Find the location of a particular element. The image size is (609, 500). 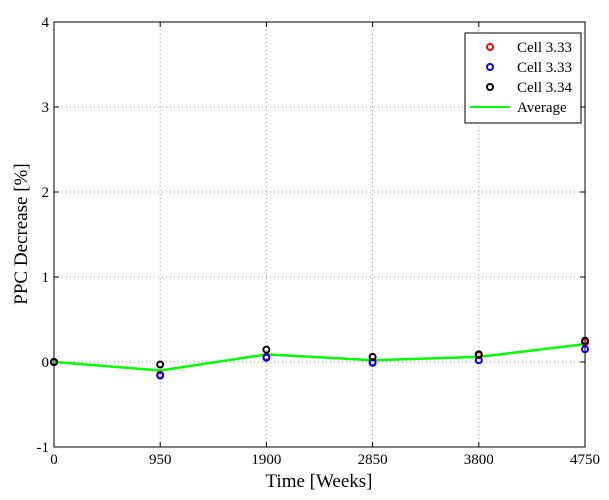

x-tick-label: 4750 is located at coordinates (585, 460).